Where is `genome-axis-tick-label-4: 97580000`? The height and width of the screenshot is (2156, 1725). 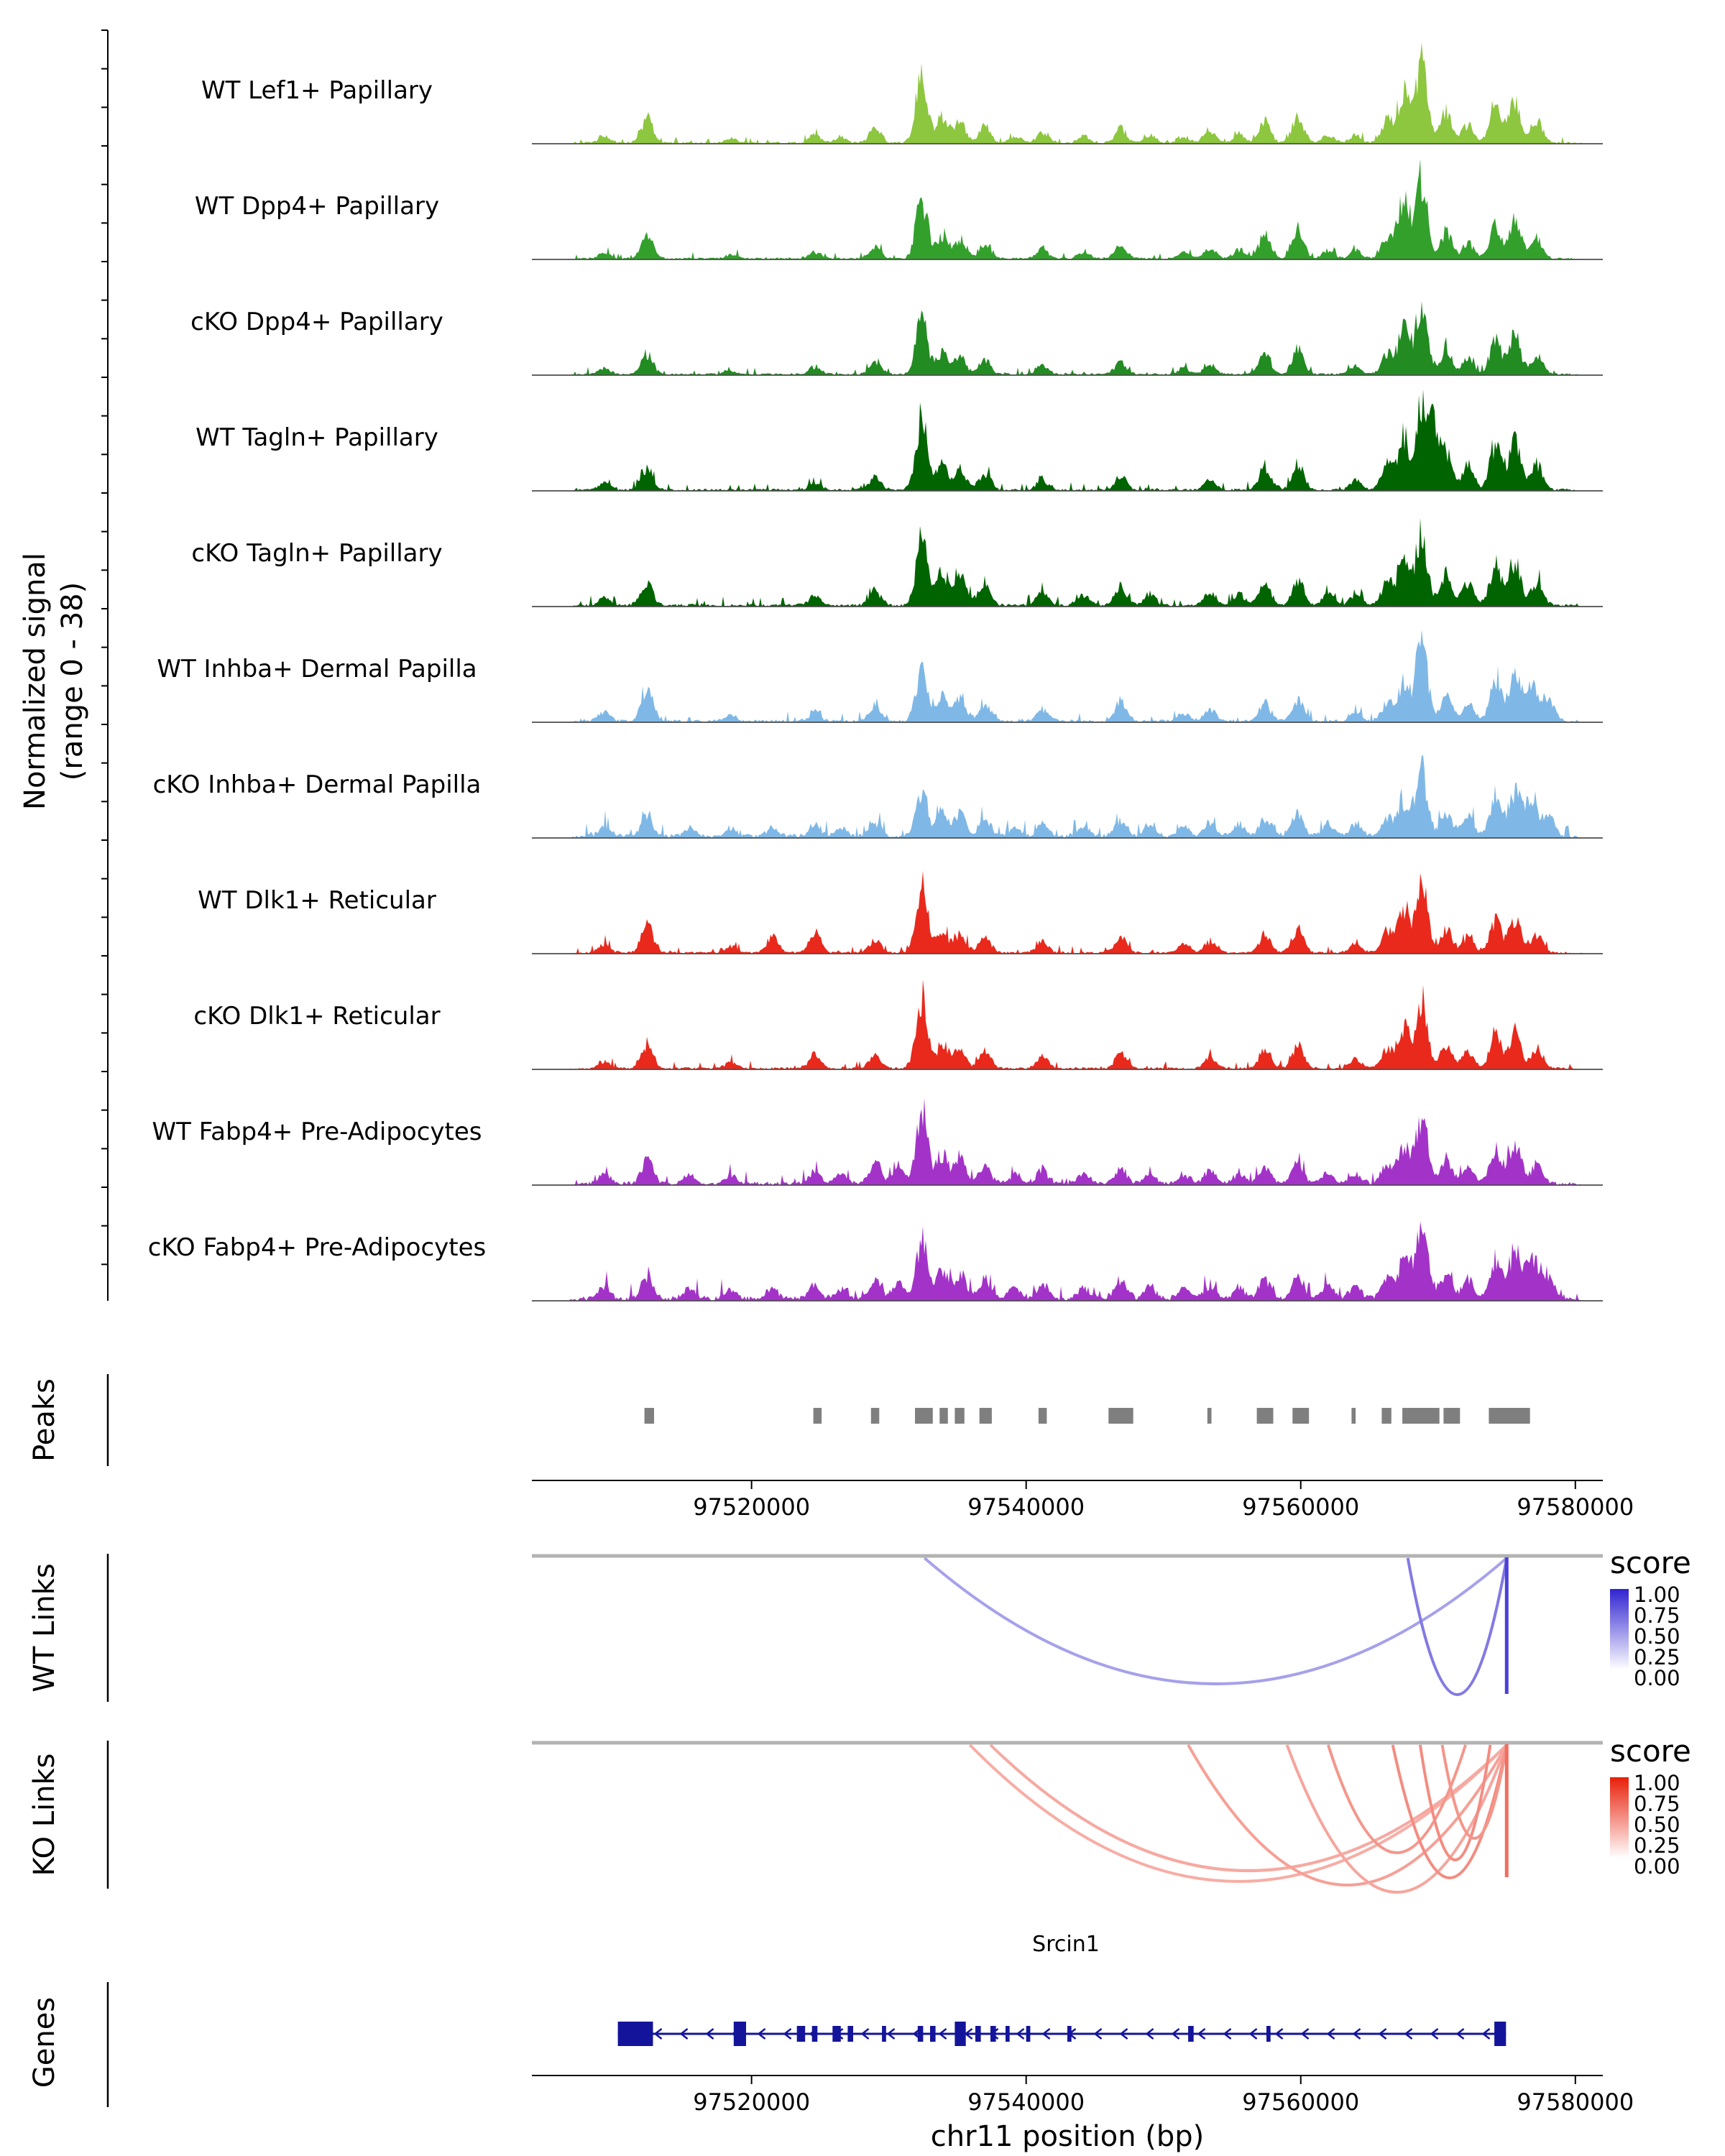 genome-axis-tick-label-4: 97580000 is located at coordinates (1575, 2102).